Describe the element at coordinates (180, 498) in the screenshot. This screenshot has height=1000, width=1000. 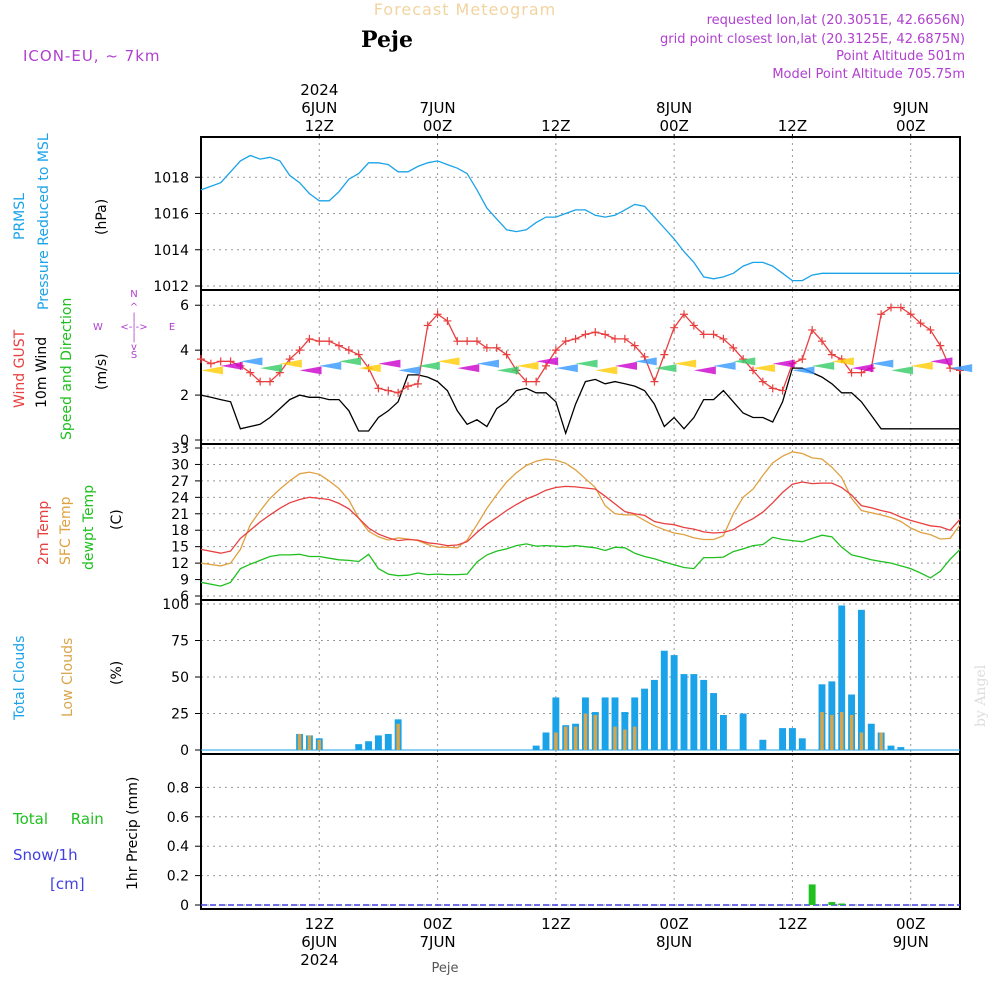
I see `ytick-label: 24` at that location.